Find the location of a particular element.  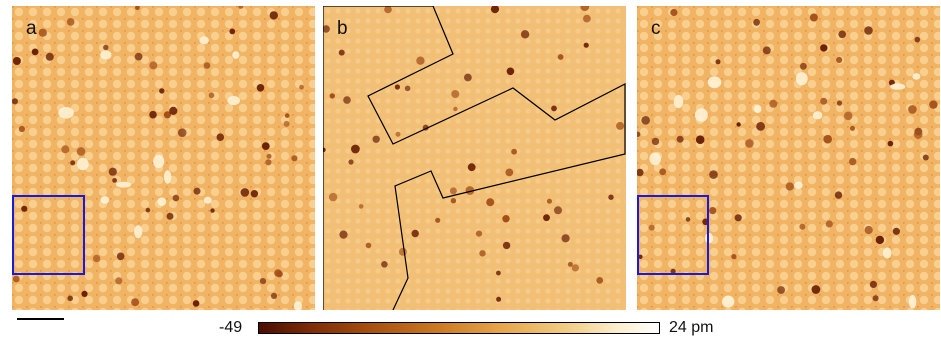

panel-label-a: a is located at coordinates (31, 28).